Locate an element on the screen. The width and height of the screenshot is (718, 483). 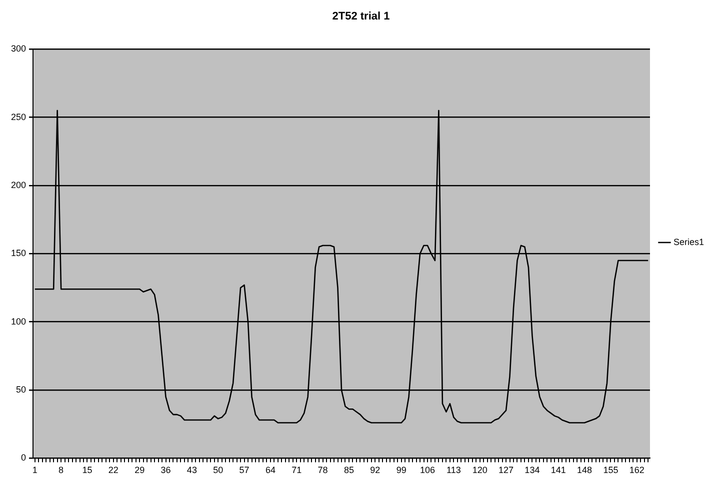
x-tick-label: 106 is located at coordinates (428, 470).